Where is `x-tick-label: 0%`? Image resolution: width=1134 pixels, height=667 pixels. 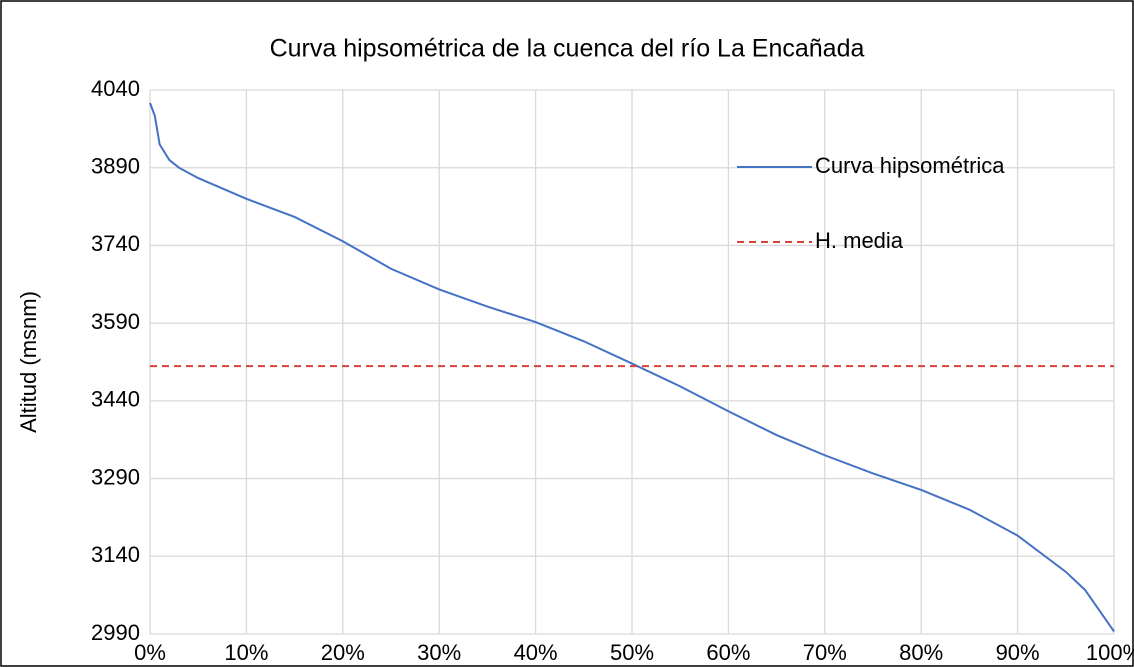 x-tick-label: 0% is located at coordinates (150, 652).